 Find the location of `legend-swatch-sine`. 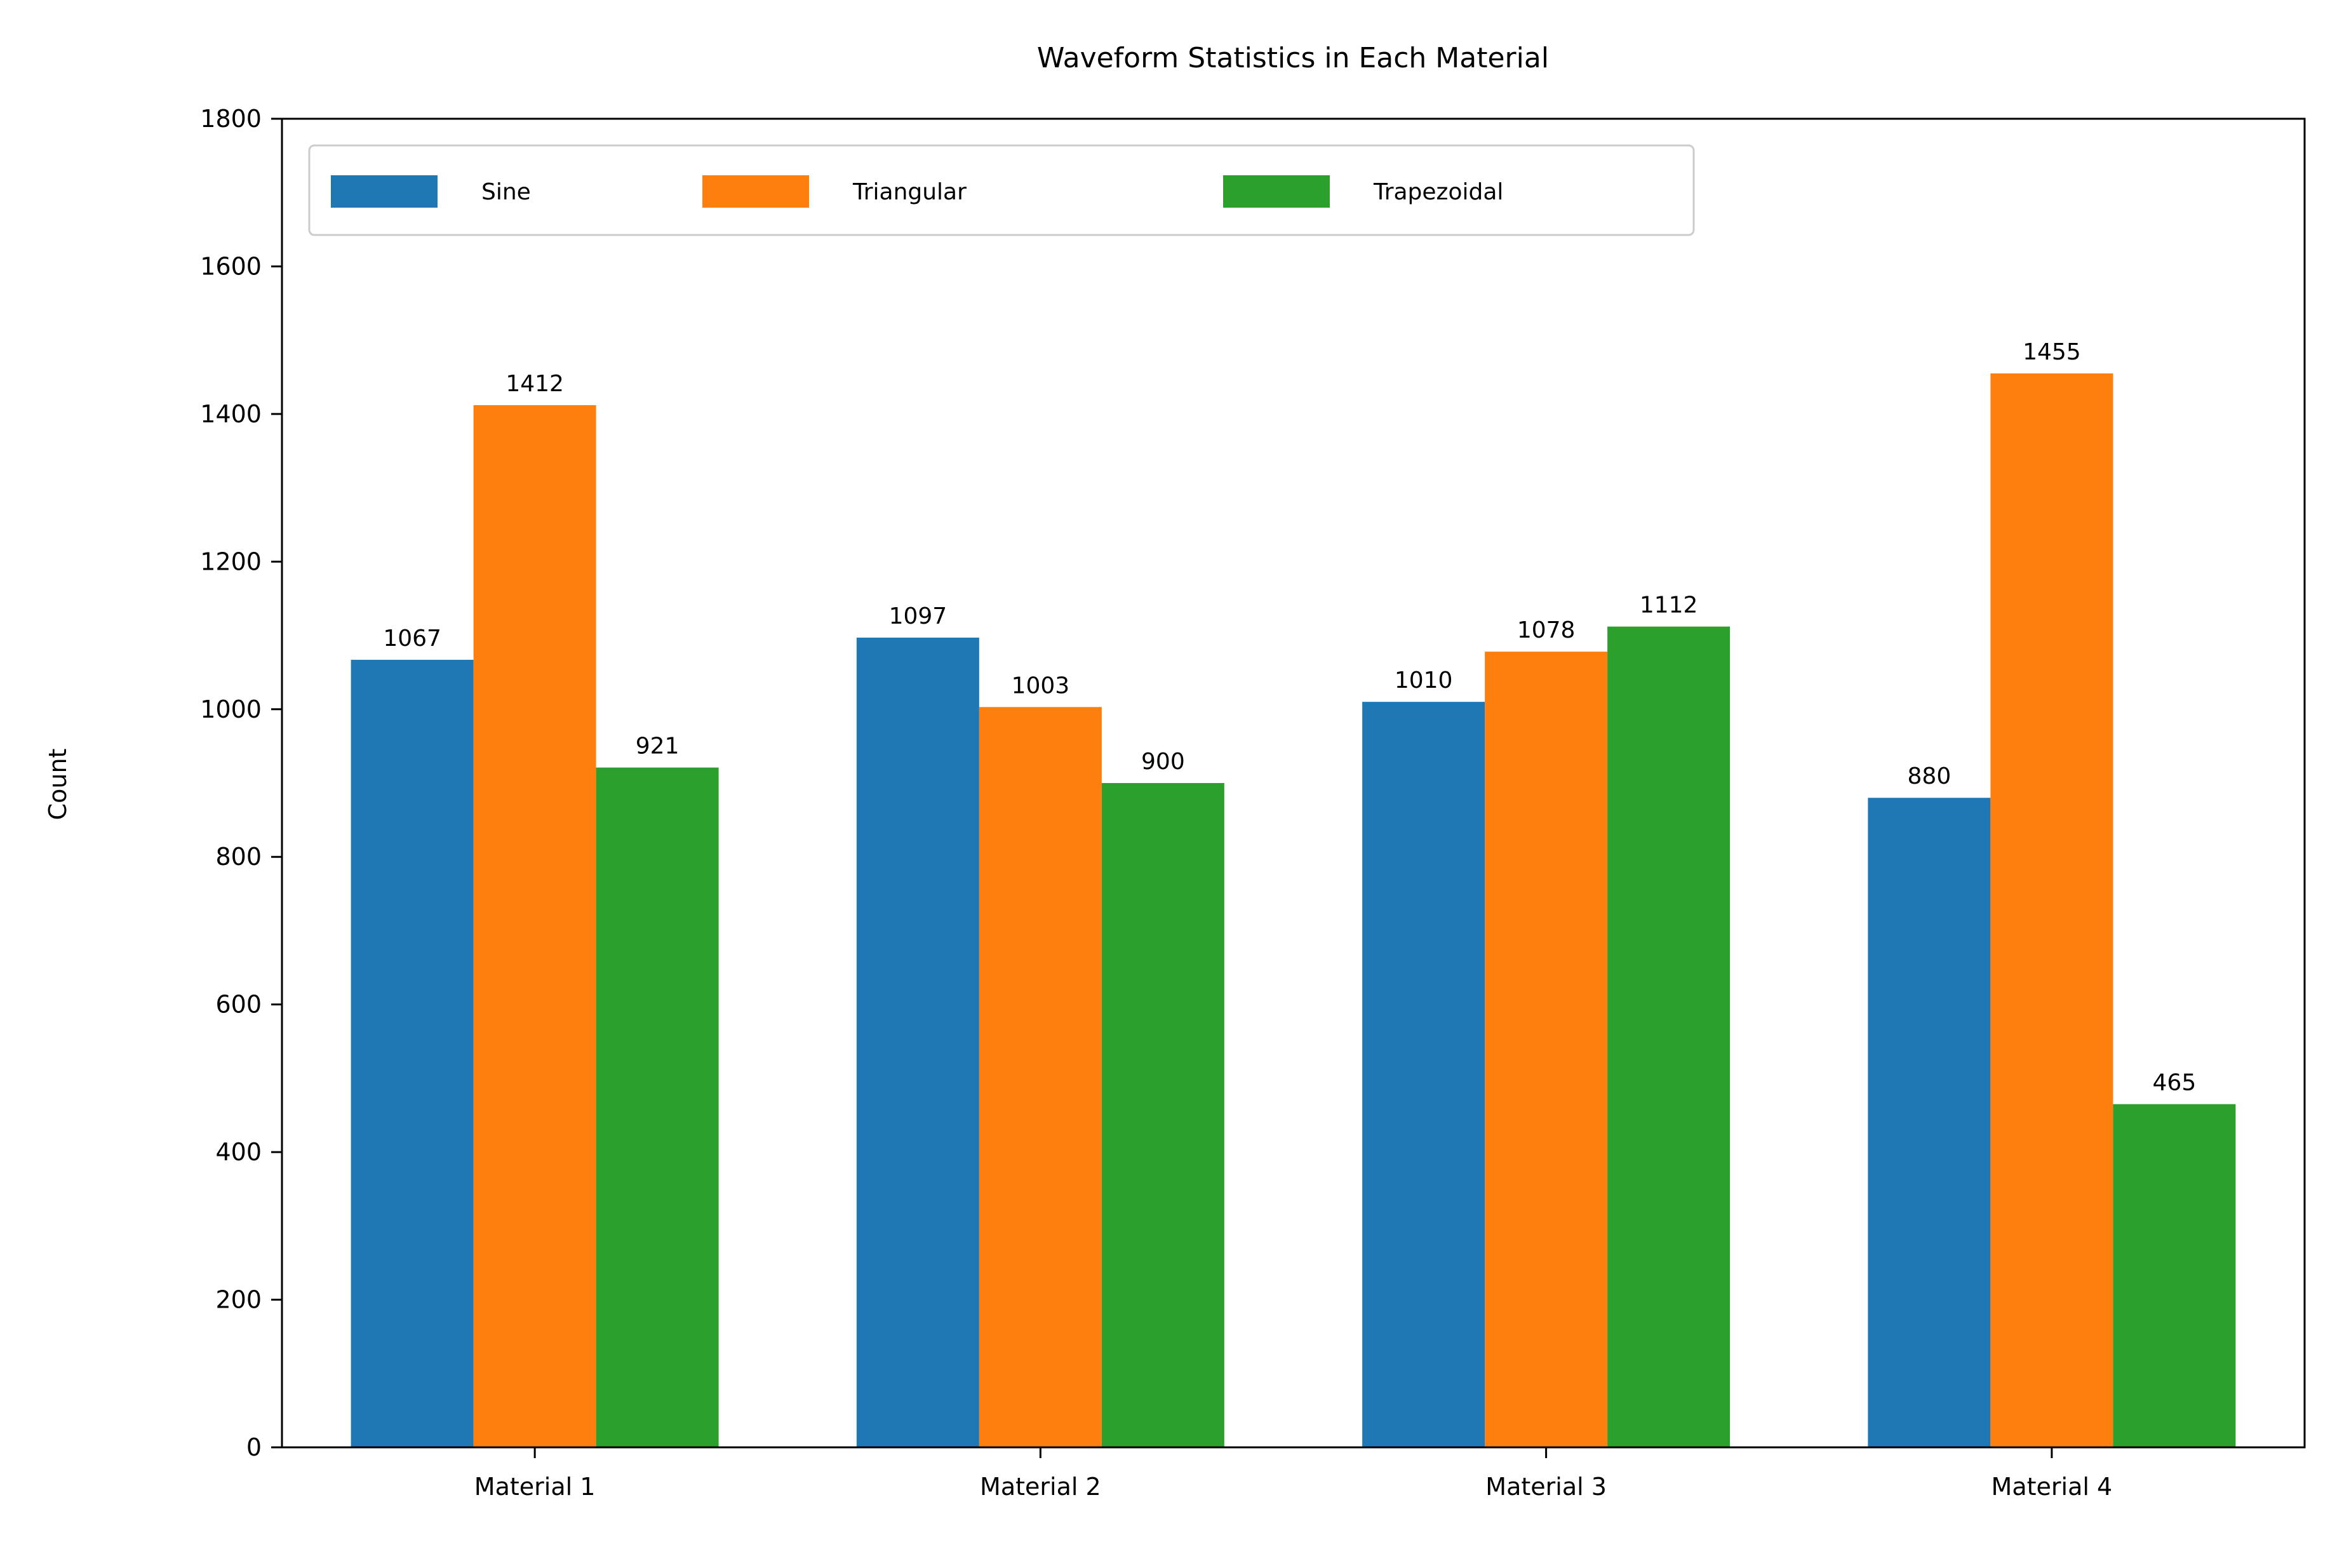

legend-swatch-sine is located at coordinates (384, 191).